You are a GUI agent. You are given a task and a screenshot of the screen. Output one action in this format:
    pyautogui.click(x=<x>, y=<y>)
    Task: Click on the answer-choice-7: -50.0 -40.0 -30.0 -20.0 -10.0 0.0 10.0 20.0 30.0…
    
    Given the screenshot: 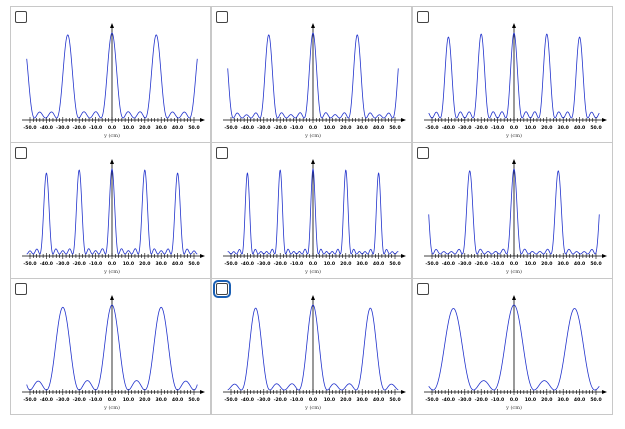 What is the action you would take?
    pyautogui.click(x=110, y=346)
    